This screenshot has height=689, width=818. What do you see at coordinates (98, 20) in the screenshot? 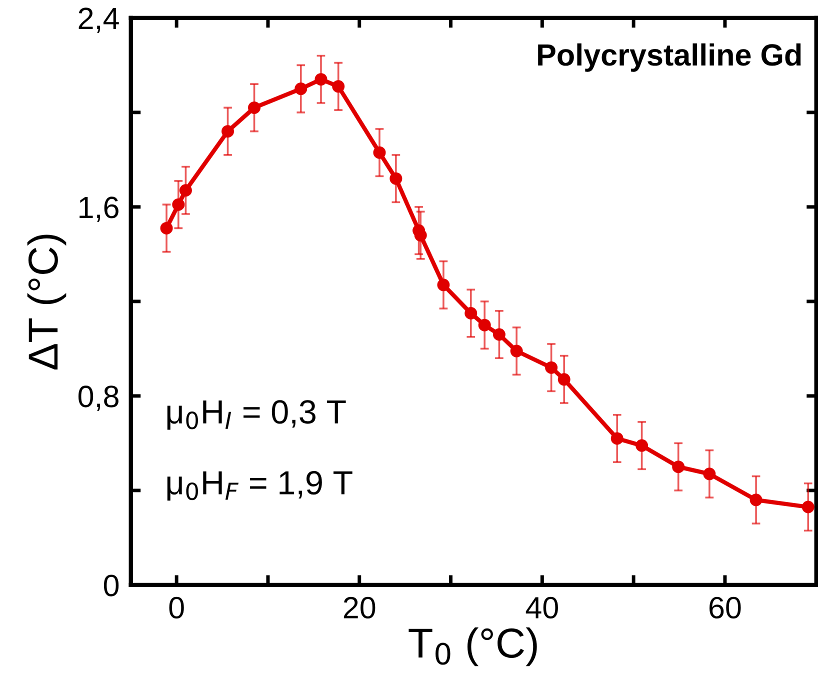
I see `y-tick-label: 2,4` at bounding box center [98, 20].